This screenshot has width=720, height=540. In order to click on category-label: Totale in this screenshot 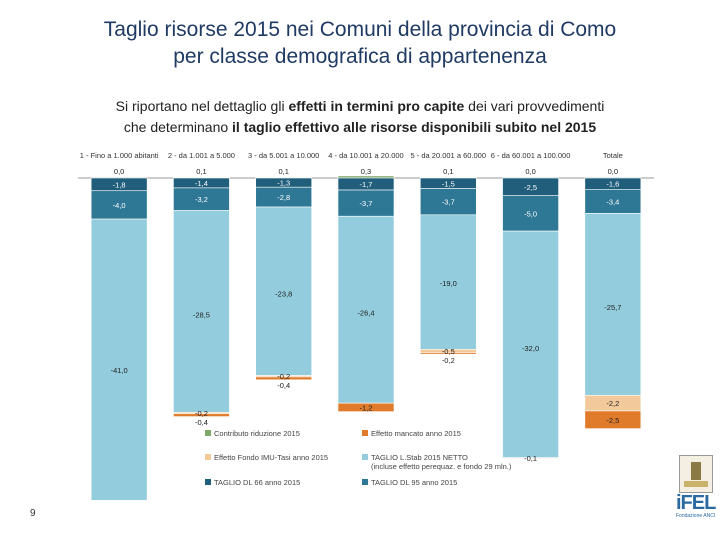, I will do `click(613, 155)`.